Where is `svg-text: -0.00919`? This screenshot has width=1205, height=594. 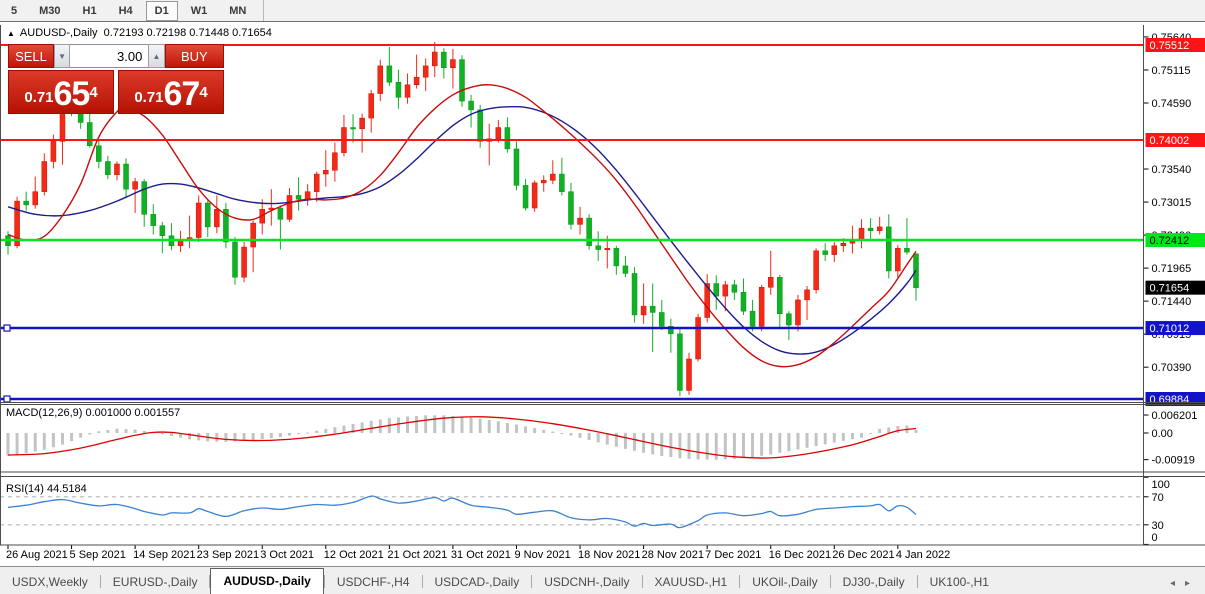
svg-text: -0.00919 is located at coordinates (1173, 461).